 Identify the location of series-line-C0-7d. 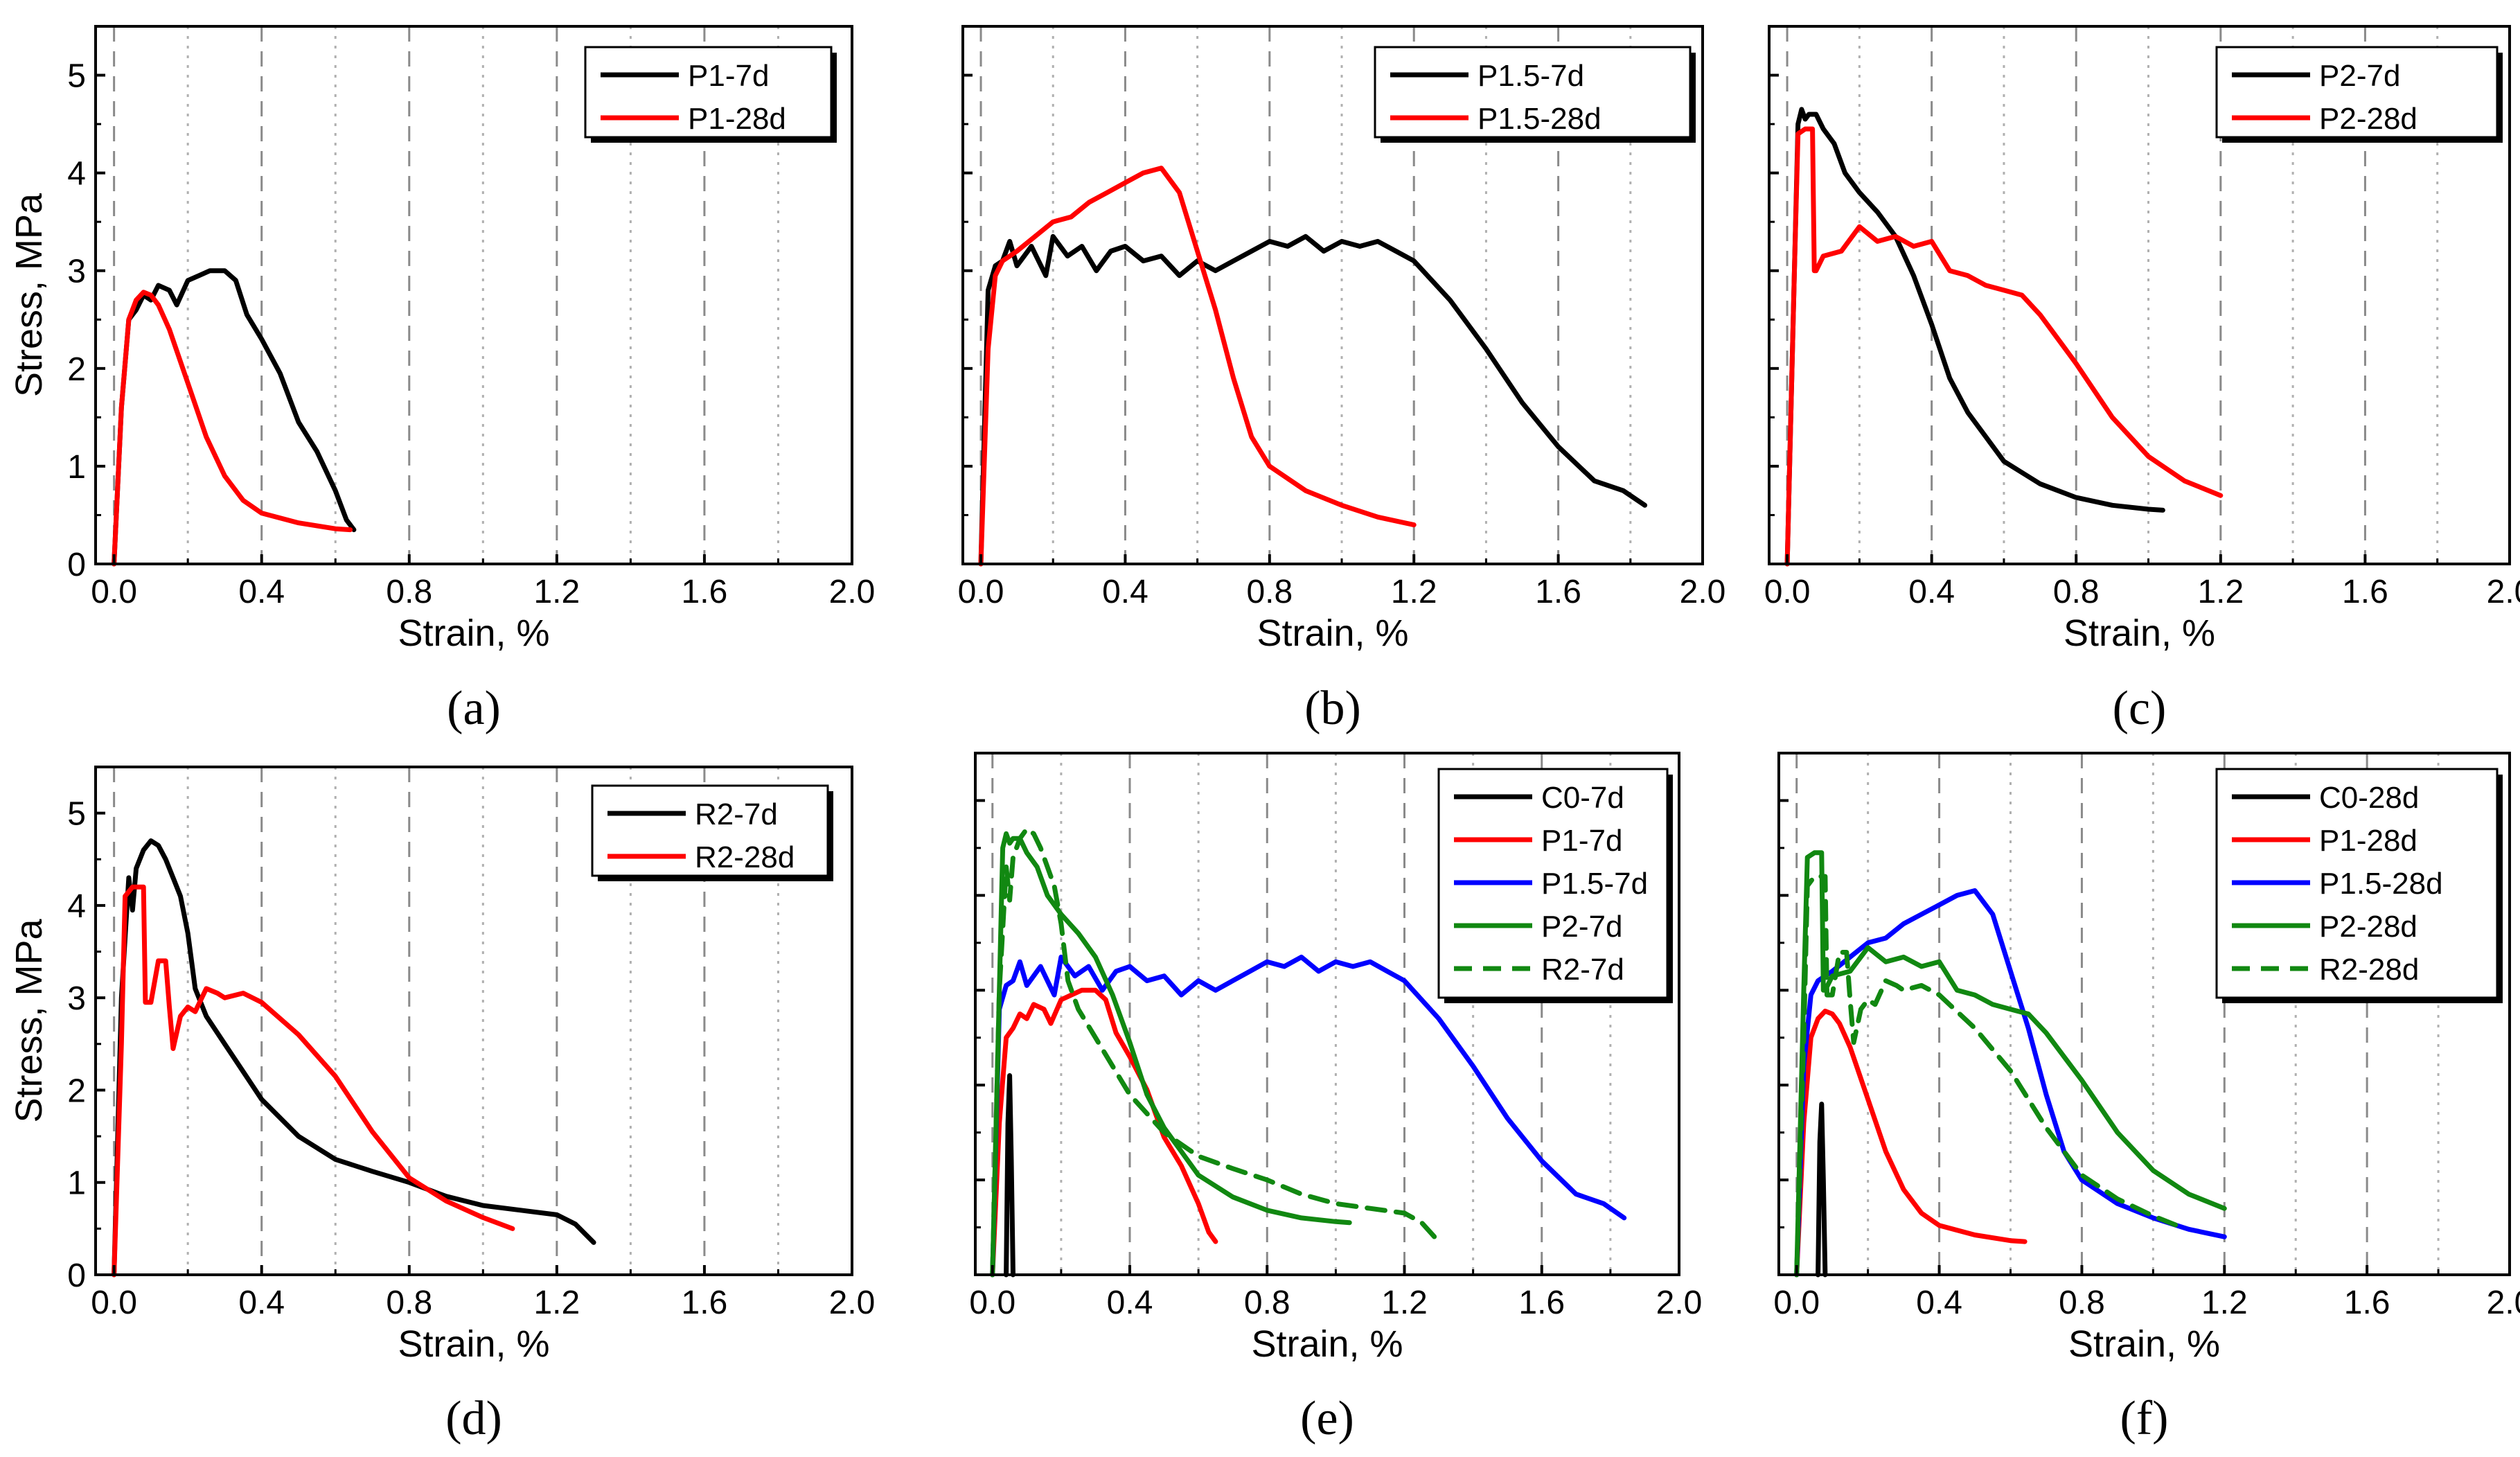
(1009, 1176).